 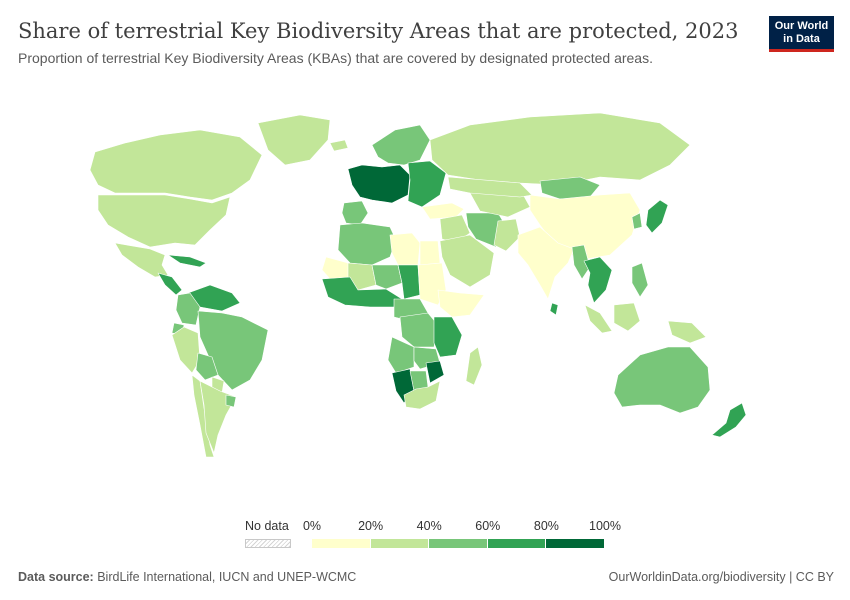 What do you see at coordinates (448, 337) in the screenshot?
I see `region-east-africa` at bounding box center [448, 337].